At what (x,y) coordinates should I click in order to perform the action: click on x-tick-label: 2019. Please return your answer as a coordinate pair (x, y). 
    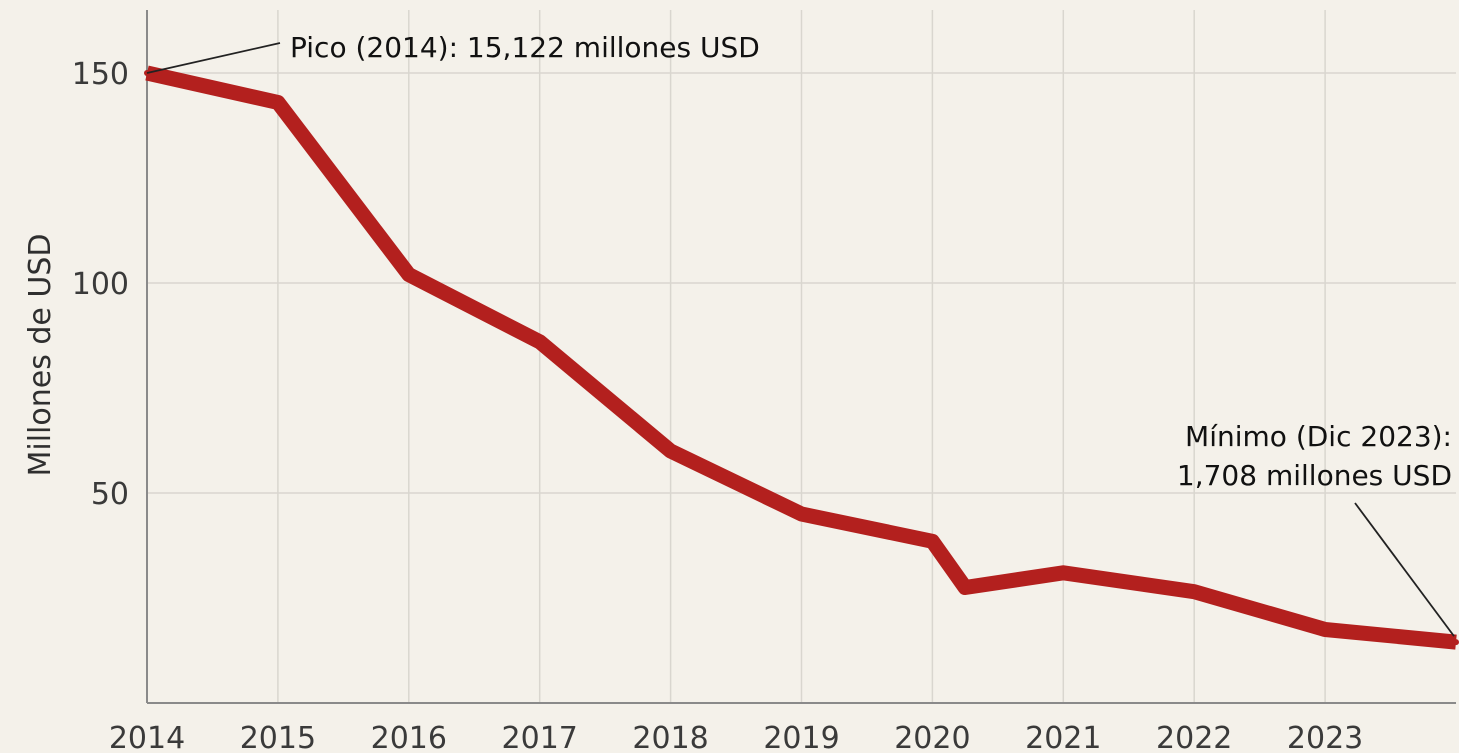
    Looking at the image, I should click on (801, 737).